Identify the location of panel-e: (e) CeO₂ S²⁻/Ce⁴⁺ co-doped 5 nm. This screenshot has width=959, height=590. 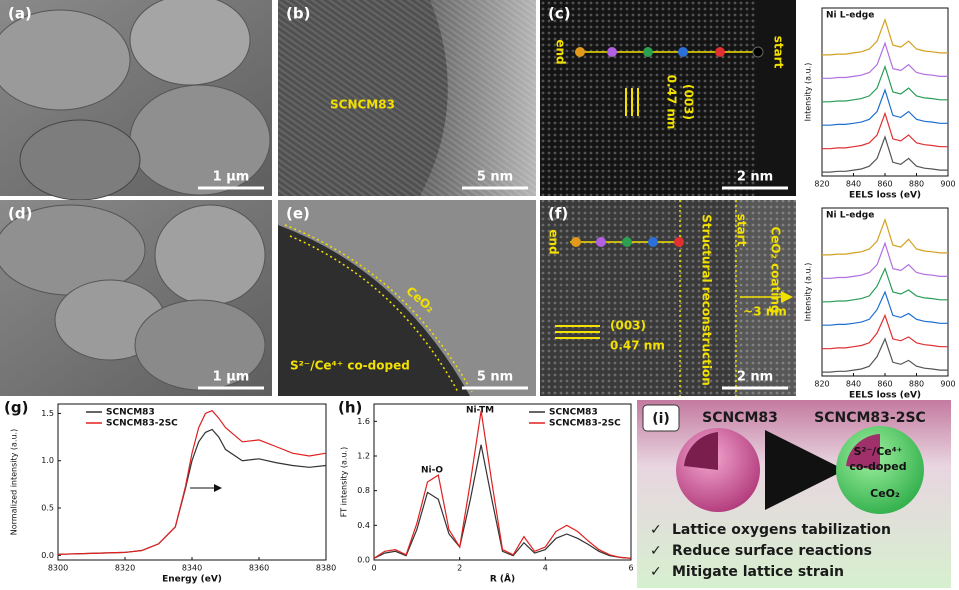
(407, 298).